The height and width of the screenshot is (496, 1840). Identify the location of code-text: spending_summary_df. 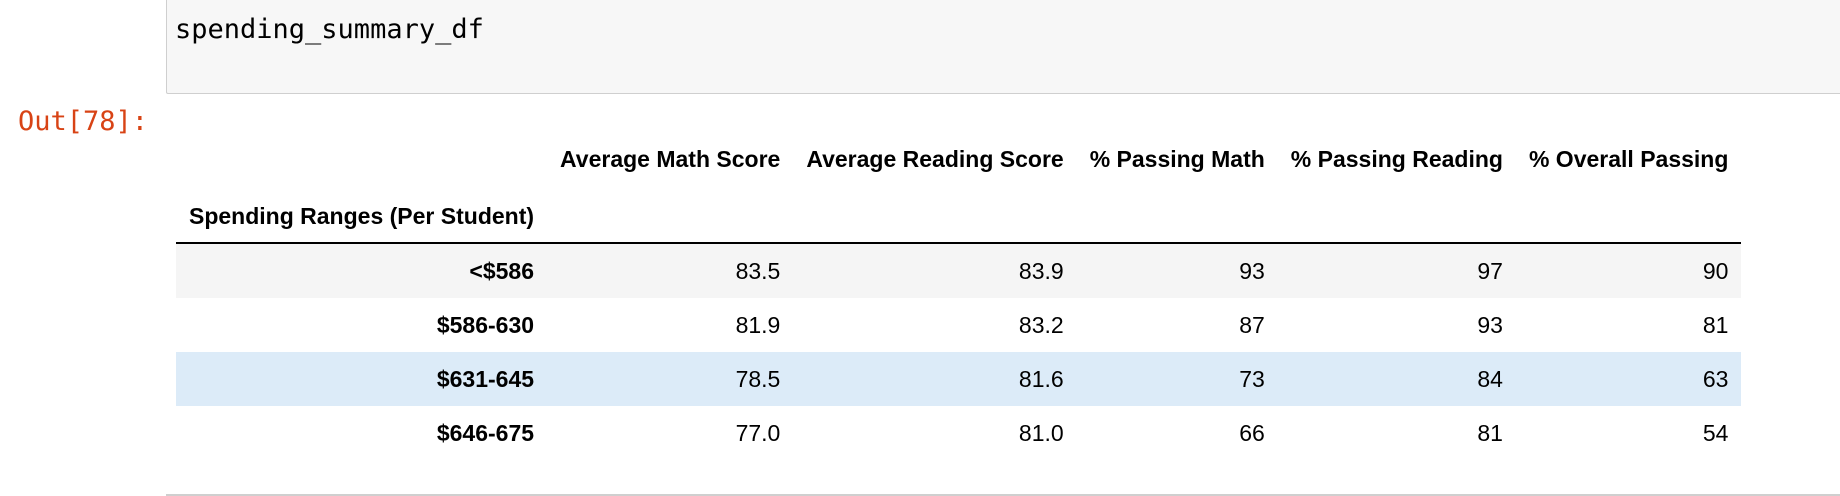
(329, 29).